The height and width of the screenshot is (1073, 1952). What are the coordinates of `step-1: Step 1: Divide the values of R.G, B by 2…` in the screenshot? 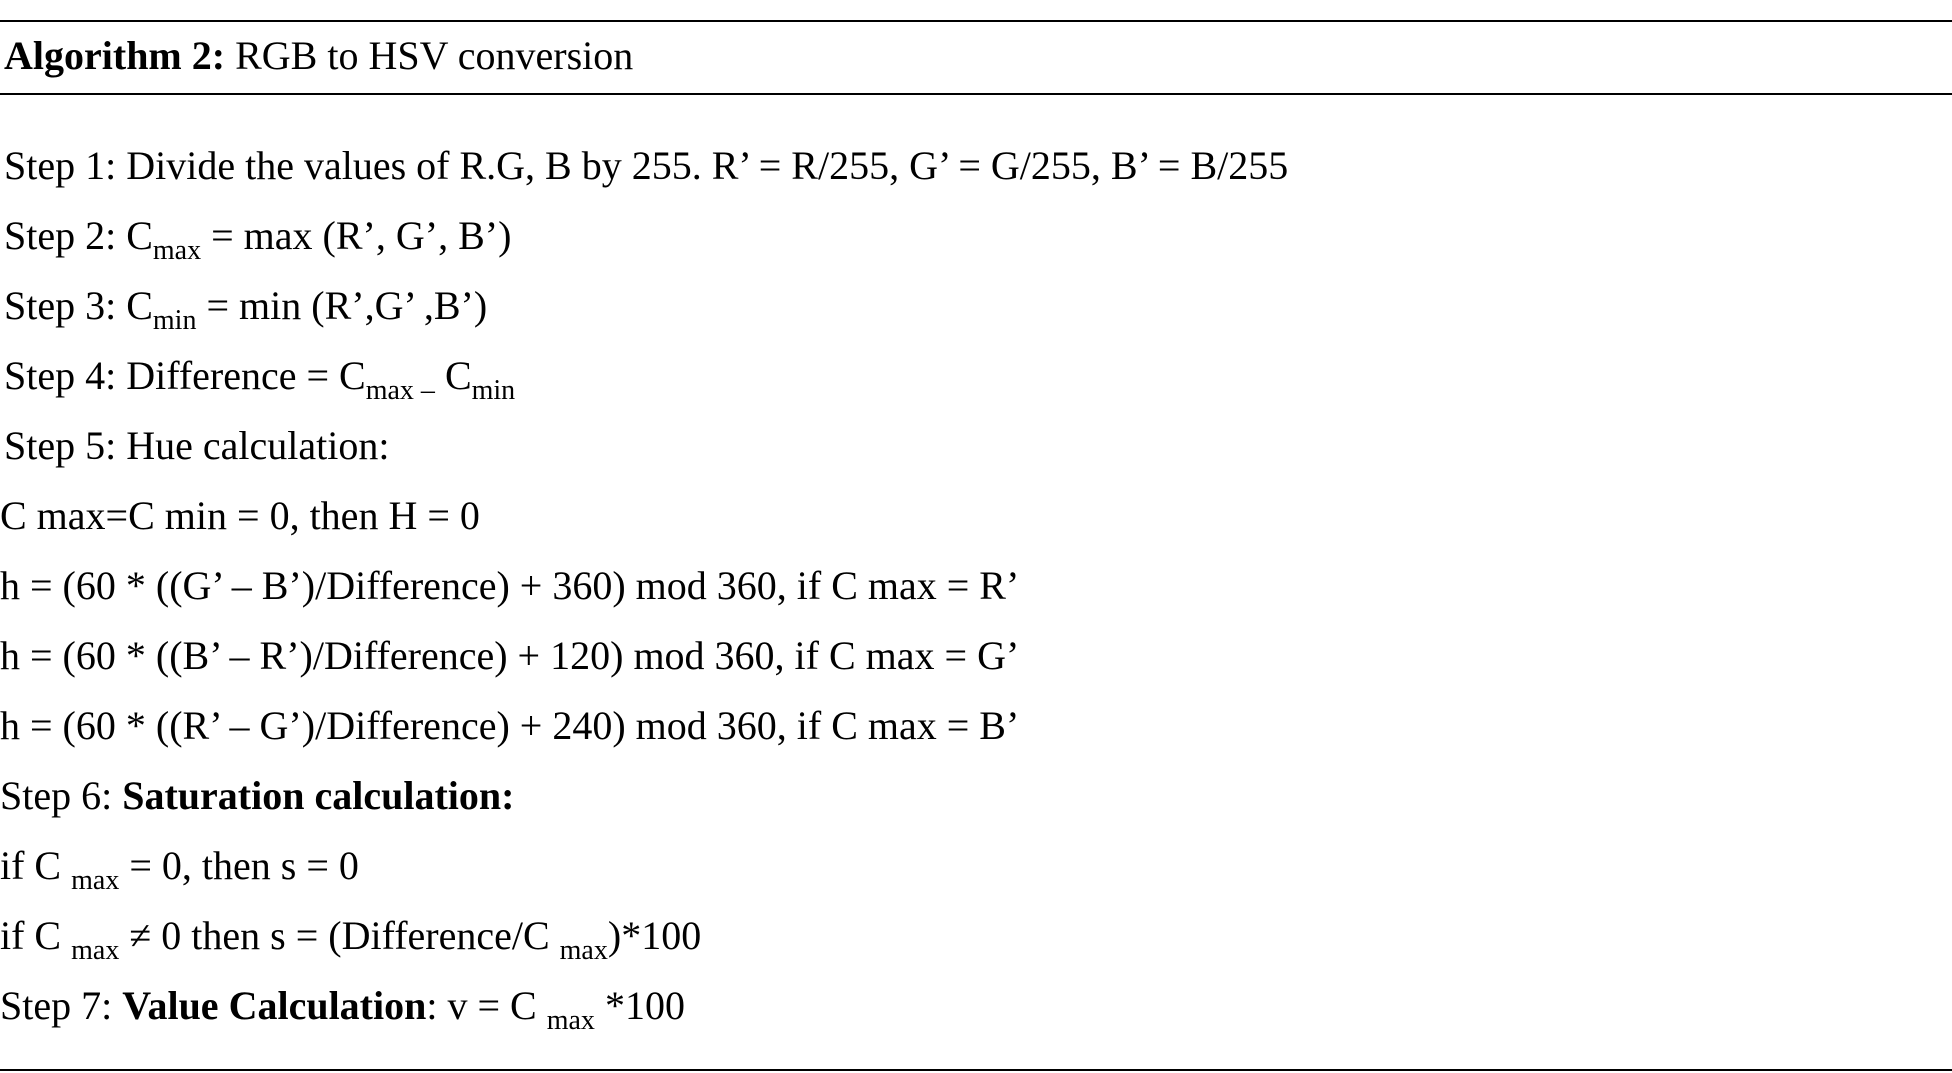 It's located at (646, 166).